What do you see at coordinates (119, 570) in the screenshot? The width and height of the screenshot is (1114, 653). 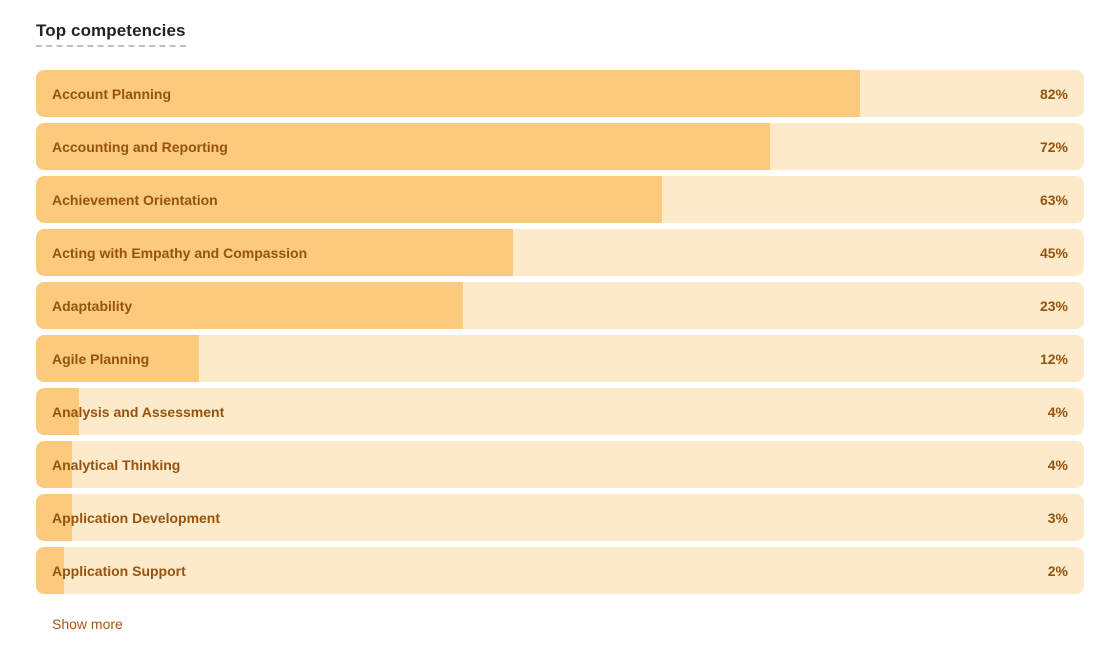 I see `bar-label: Application Support` at bounding box center [119, 570].